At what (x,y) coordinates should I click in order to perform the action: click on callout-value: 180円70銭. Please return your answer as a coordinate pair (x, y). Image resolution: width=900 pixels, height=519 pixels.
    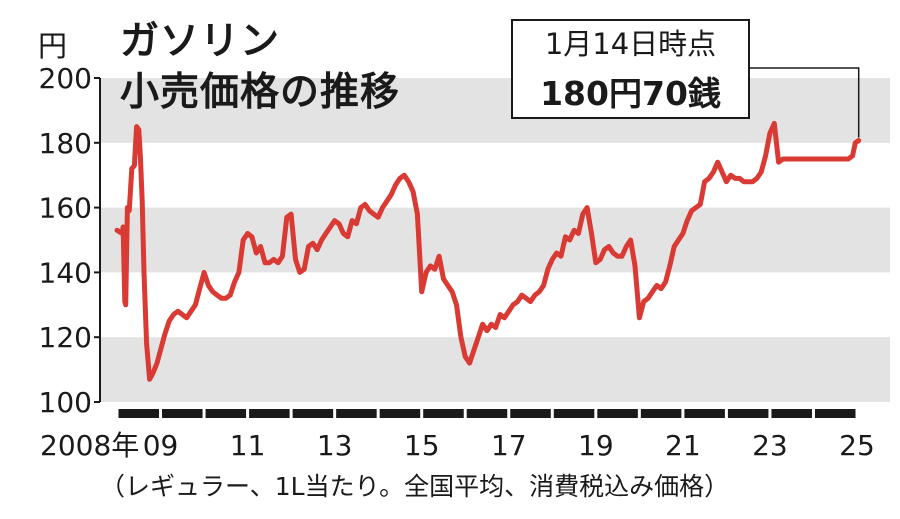
    Looking at the image, I should click on (630, 93).